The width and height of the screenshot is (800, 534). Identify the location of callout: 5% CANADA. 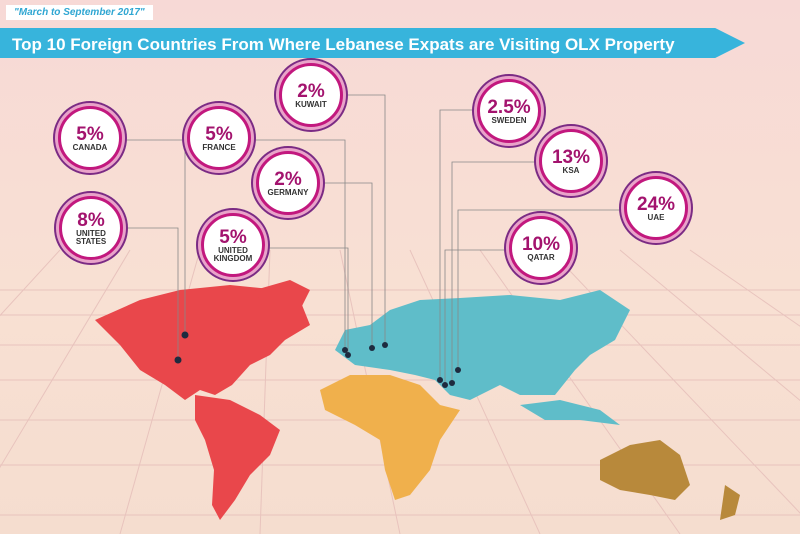
(90, 138).